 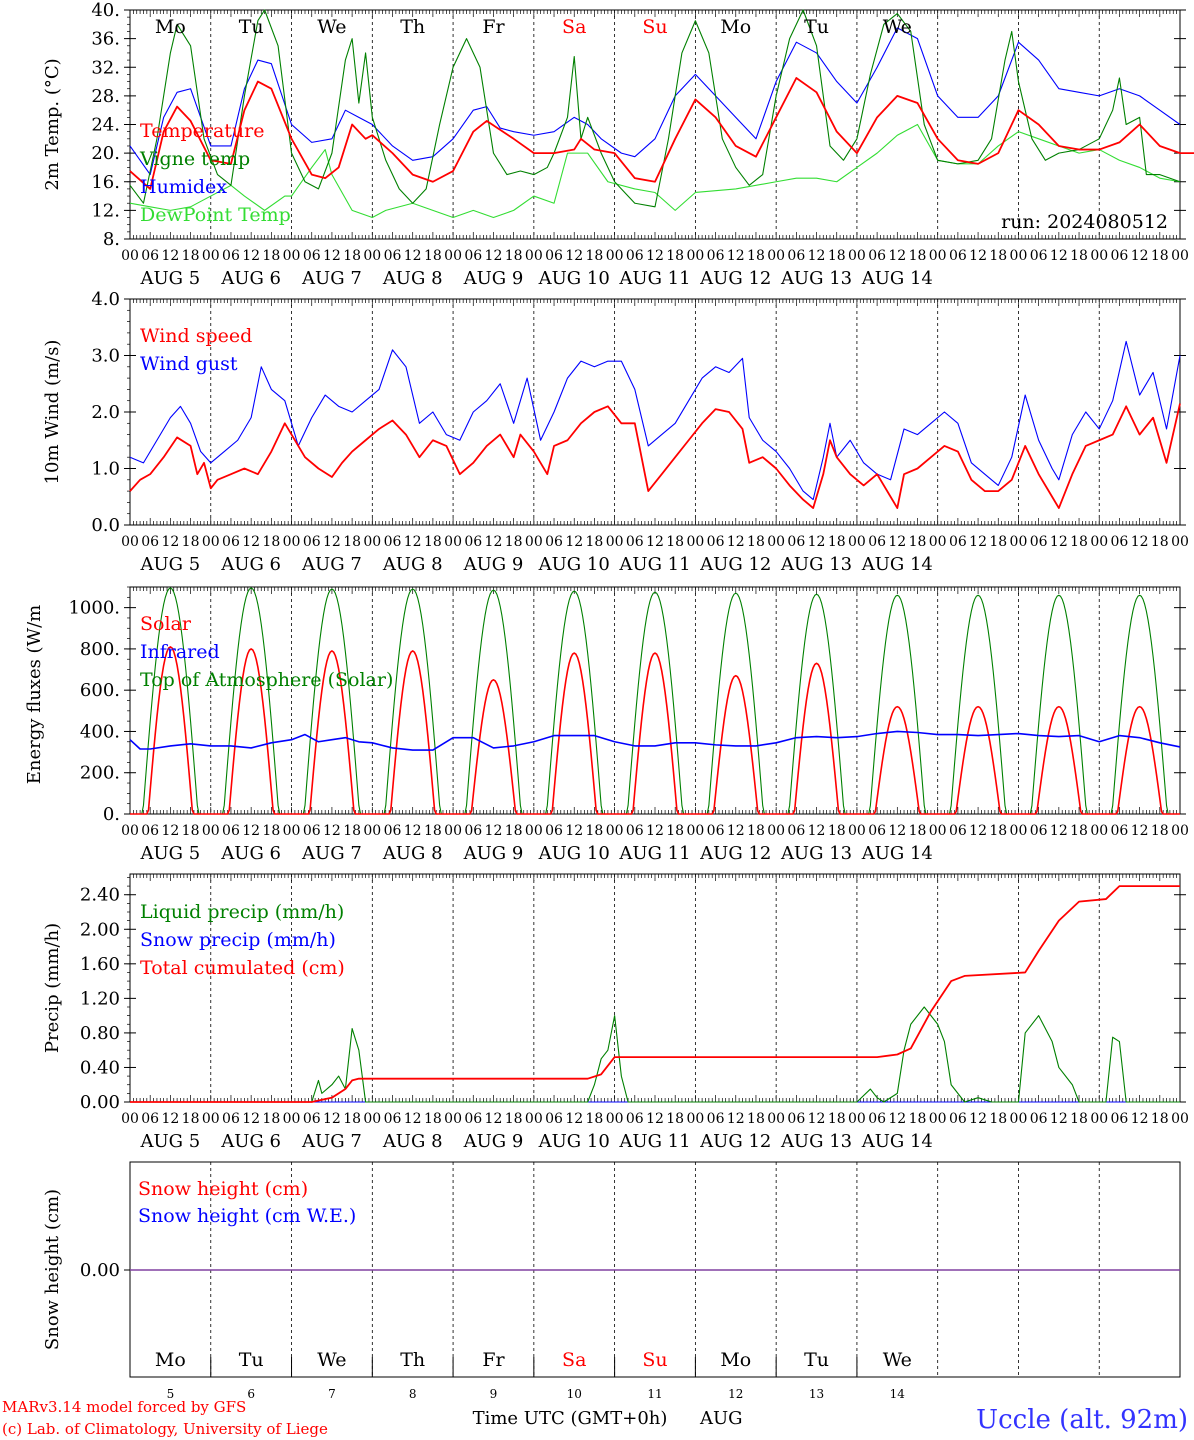 What do you see at coordinates (412, 27) in the screenshot?
I see `day-name-label: Th` at bounding box center [412, 27].